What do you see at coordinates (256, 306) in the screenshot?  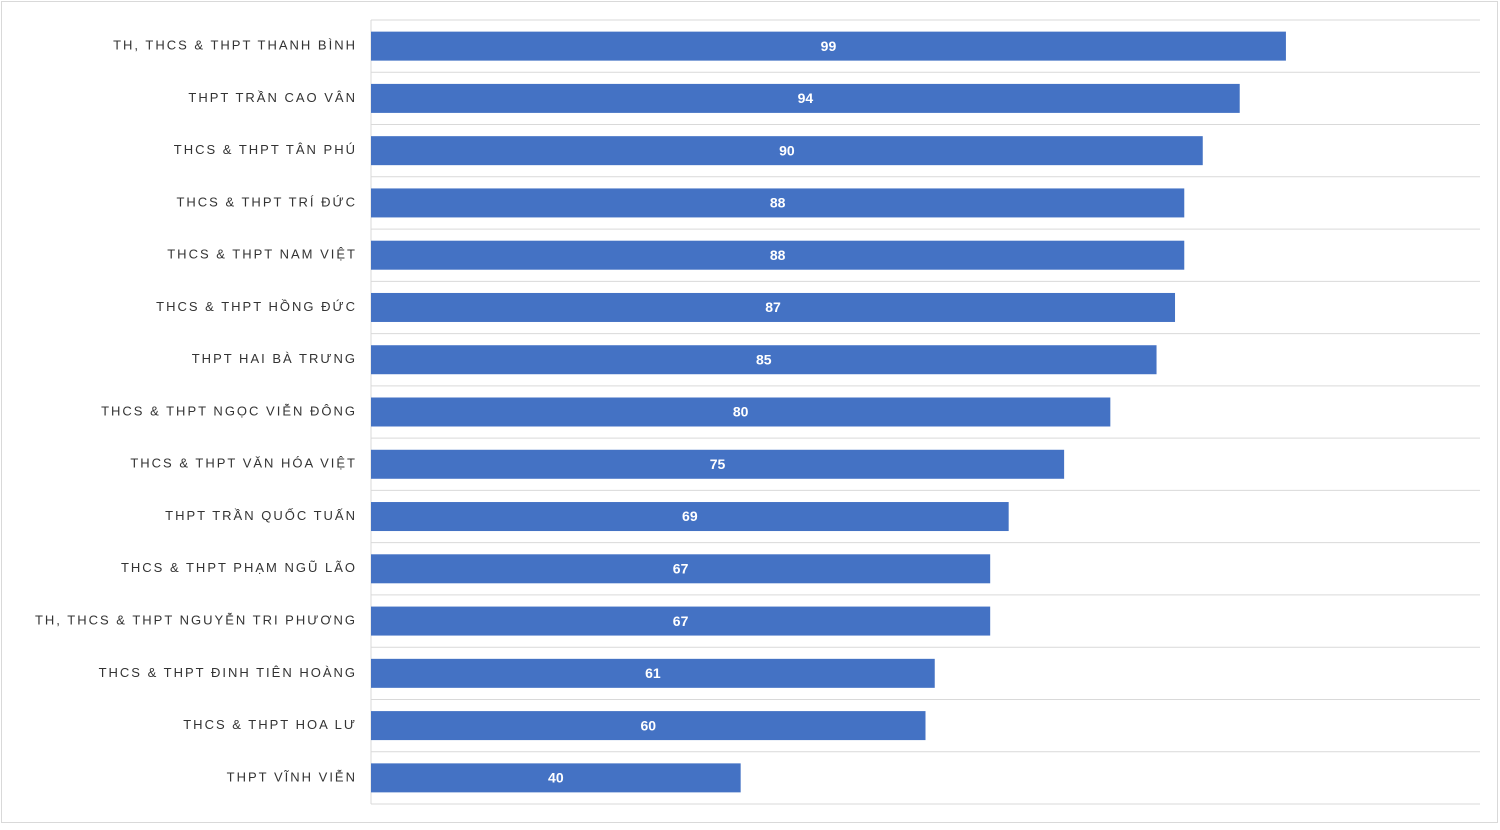 I see `y-tick-label: THCS & THPT HỒNG ĐỨC` at bounding box center [256, 306].